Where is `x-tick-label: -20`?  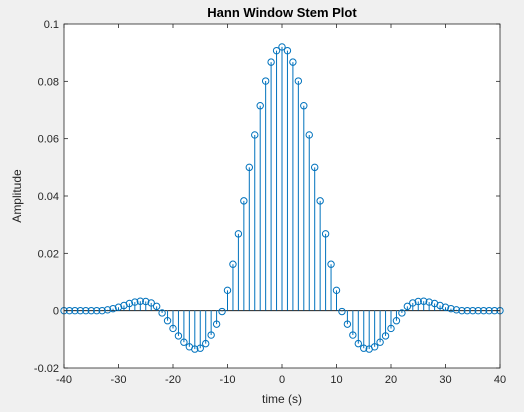 x-tick-label: -20 is located at coordinates (173, 380).